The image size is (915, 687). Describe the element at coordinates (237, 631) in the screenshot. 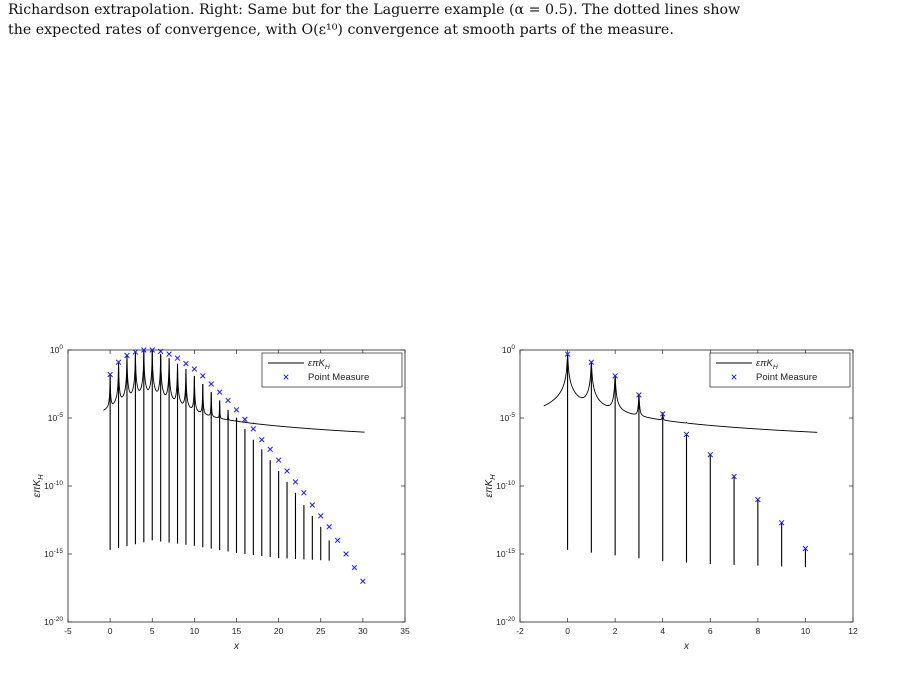

I see `x-tick-label: 15` at that location.